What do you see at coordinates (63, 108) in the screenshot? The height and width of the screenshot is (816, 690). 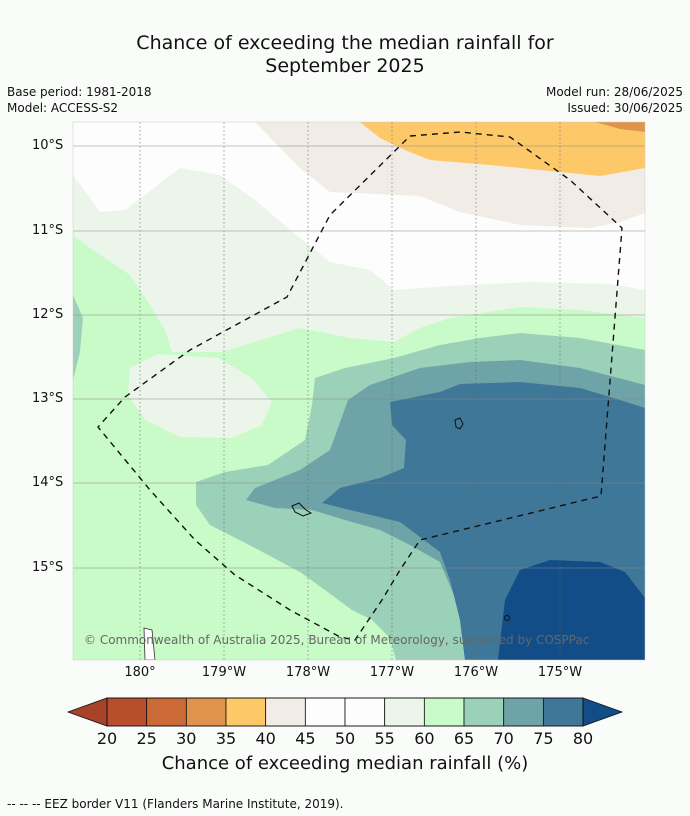 I see `model-text: Model: ACCESS-S2` at bounding box center [63, 108].